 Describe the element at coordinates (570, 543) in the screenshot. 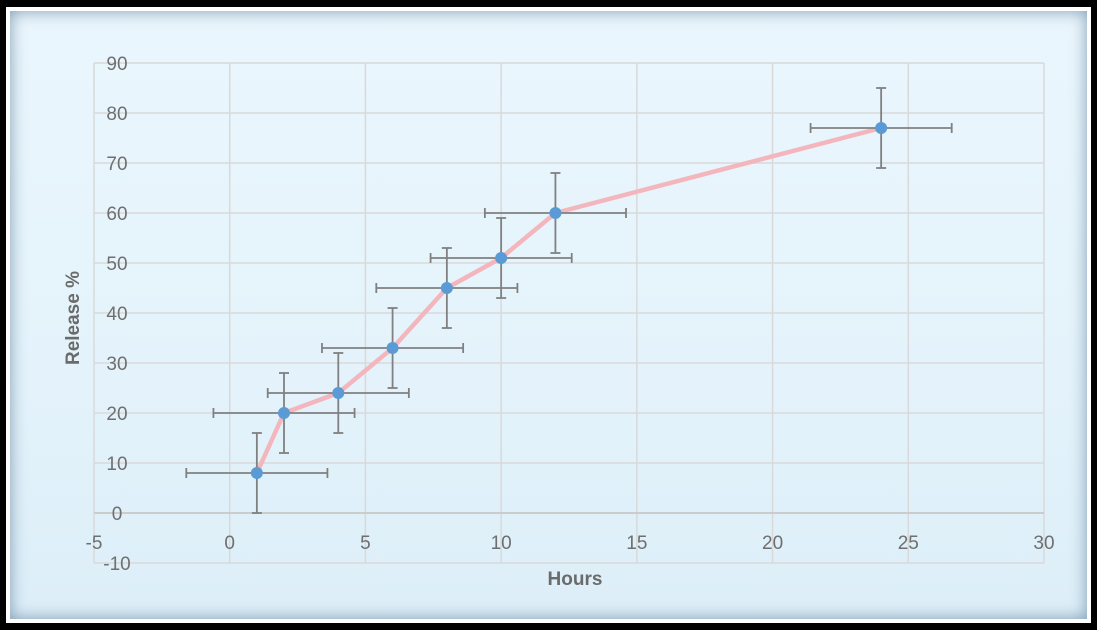

I see `x-axis-ticks: -5 0 5 10 15 20 25 30` at that location.